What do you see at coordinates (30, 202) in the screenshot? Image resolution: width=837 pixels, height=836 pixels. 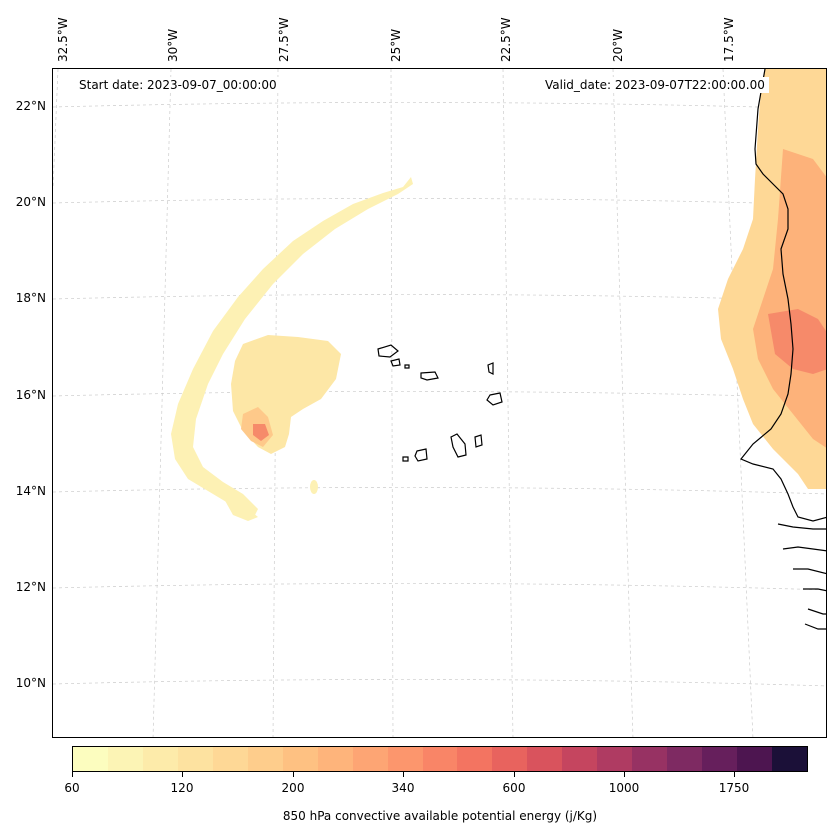 I see `lat-label: 20°N` at bounding box center [30, 202].